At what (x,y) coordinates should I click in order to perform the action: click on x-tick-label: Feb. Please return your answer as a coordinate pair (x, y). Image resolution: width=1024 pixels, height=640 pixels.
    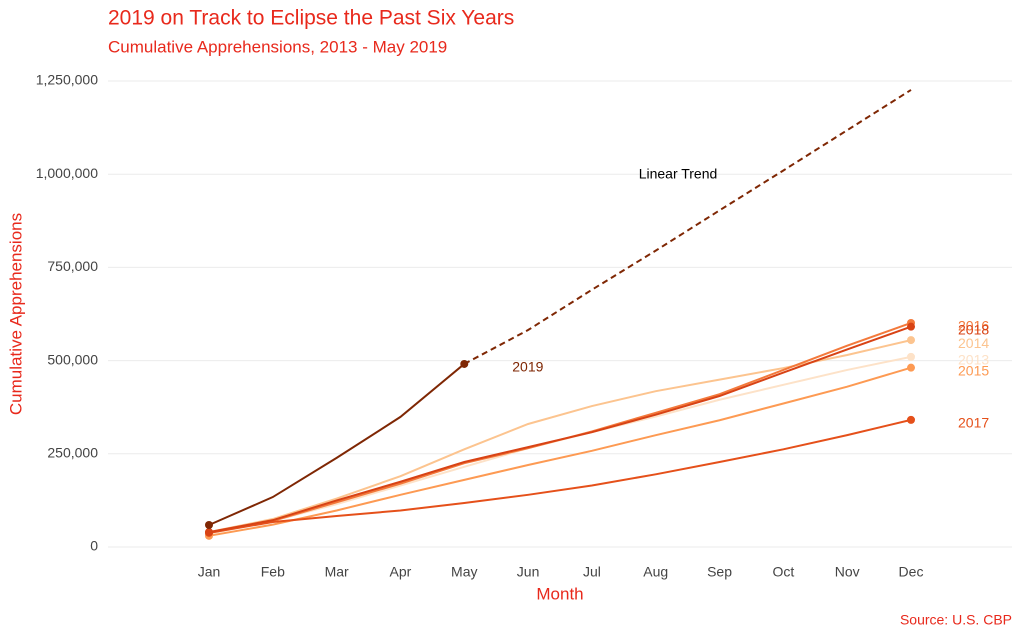
    Looking at the image, I should click on (273, 572).